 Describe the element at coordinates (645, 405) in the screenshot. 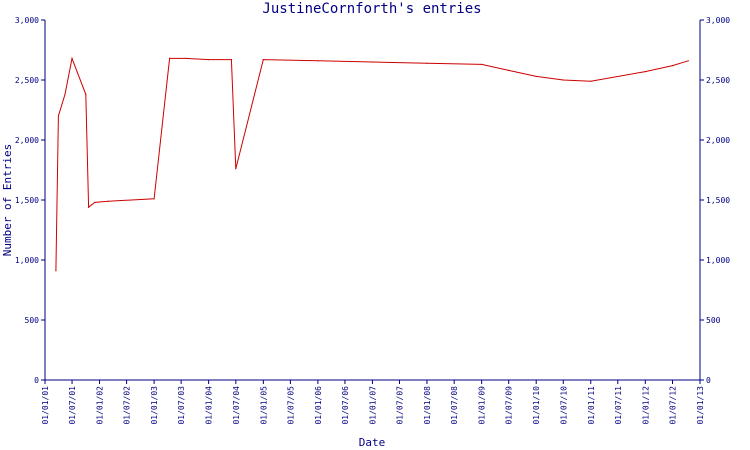

I see `x-tick-label: 01/01/12` at that location.